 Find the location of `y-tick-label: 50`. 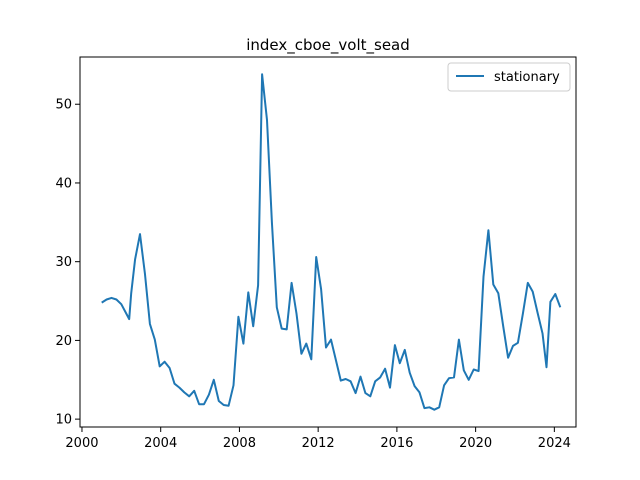

y-tick-label: 50 is located at coordinates (63, 105).